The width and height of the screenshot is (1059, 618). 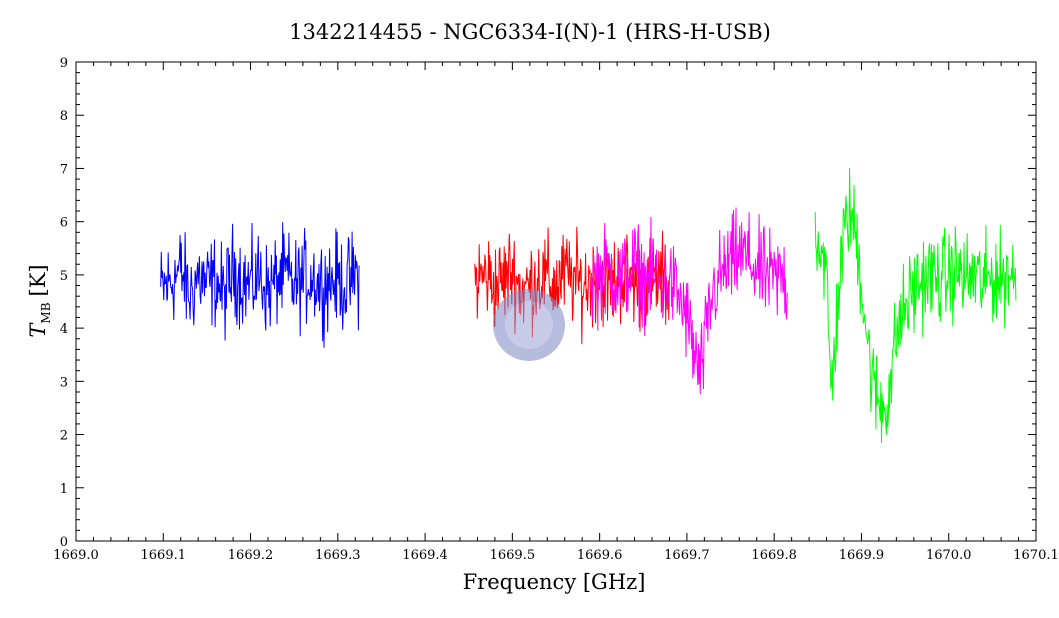 I want to click on y-tick-label: 4, so click(x=64, y=329).